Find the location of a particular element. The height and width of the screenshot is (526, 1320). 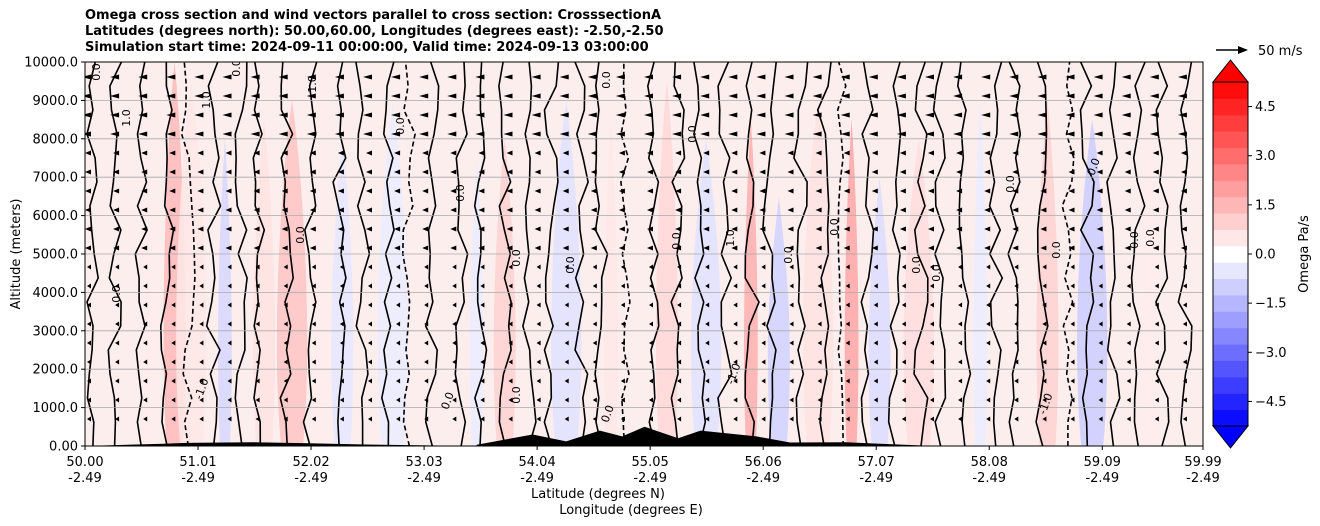

x-tick-label-lat: 56.06 is located at coordinates (763, 462).